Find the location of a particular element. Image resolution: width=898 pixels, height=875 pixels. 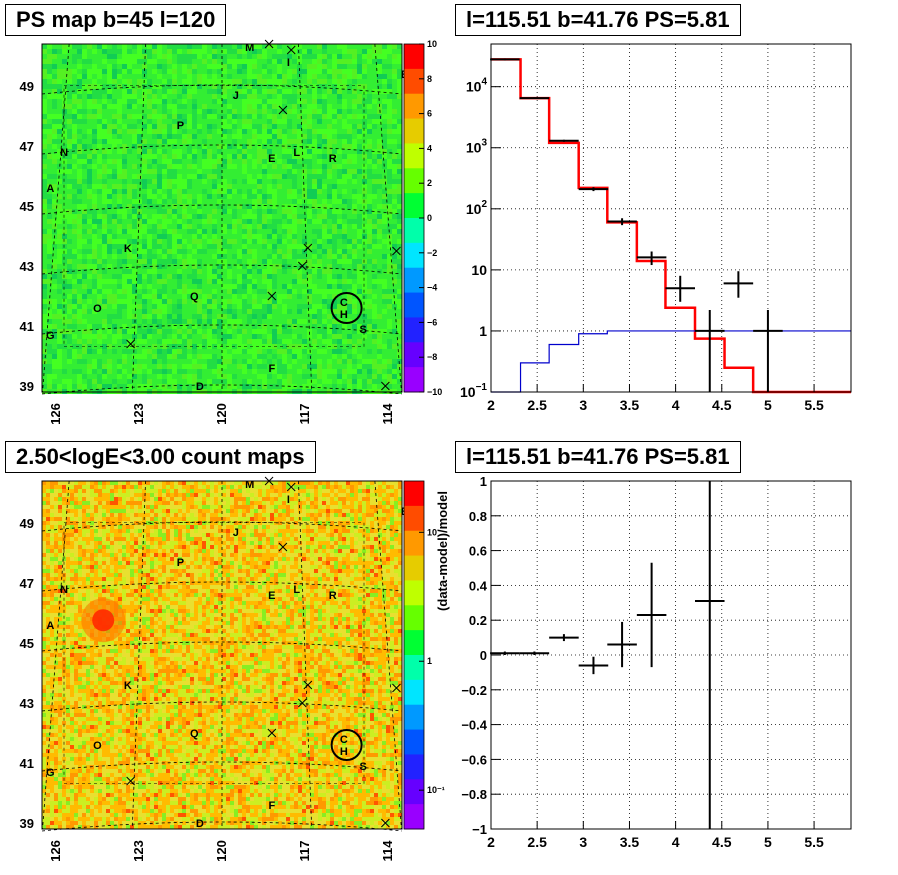

ps-source-label: R is located at coordinates (333, 159).